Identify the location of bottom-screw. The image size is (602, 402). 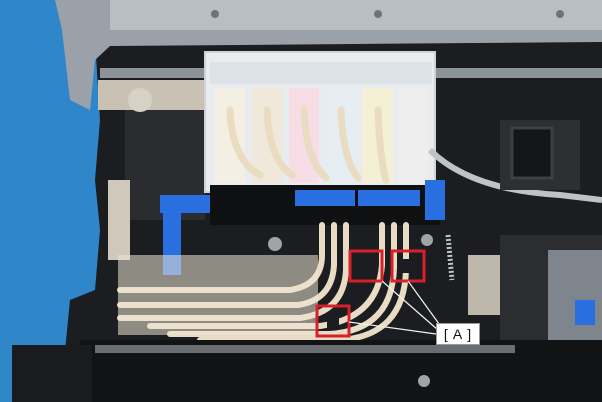
(424, 381).